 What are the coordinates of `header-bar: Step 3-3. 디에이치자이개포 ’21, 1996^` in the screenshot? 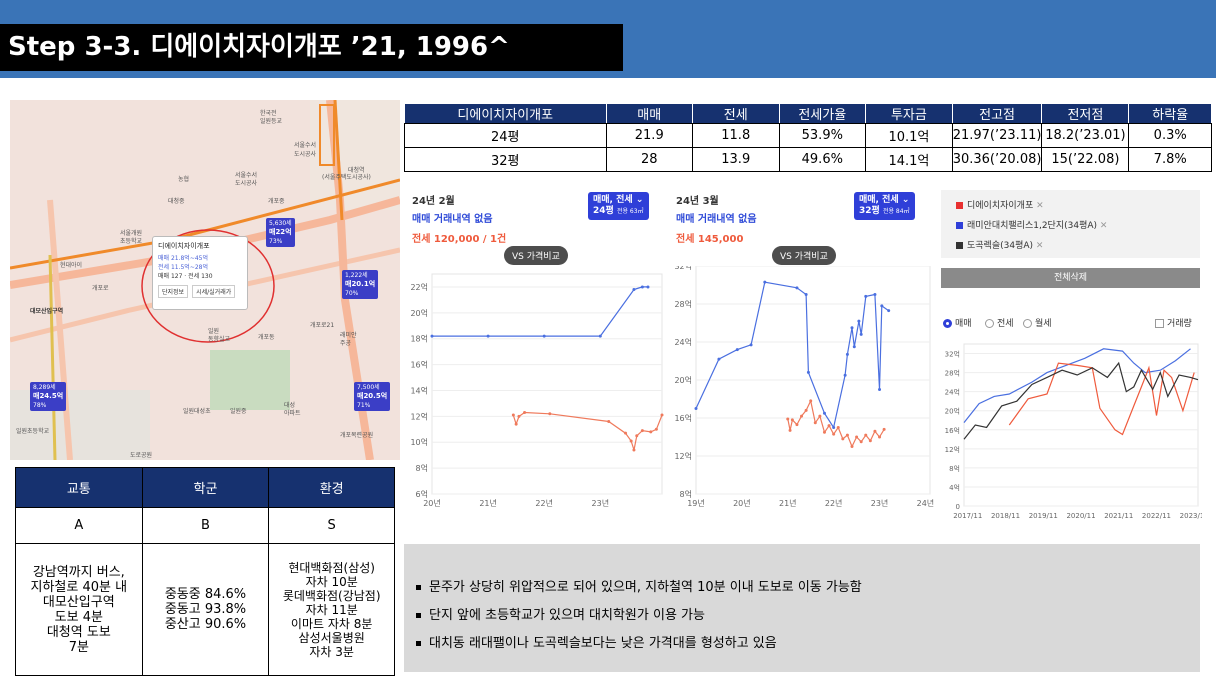 It's located at (608, 39).